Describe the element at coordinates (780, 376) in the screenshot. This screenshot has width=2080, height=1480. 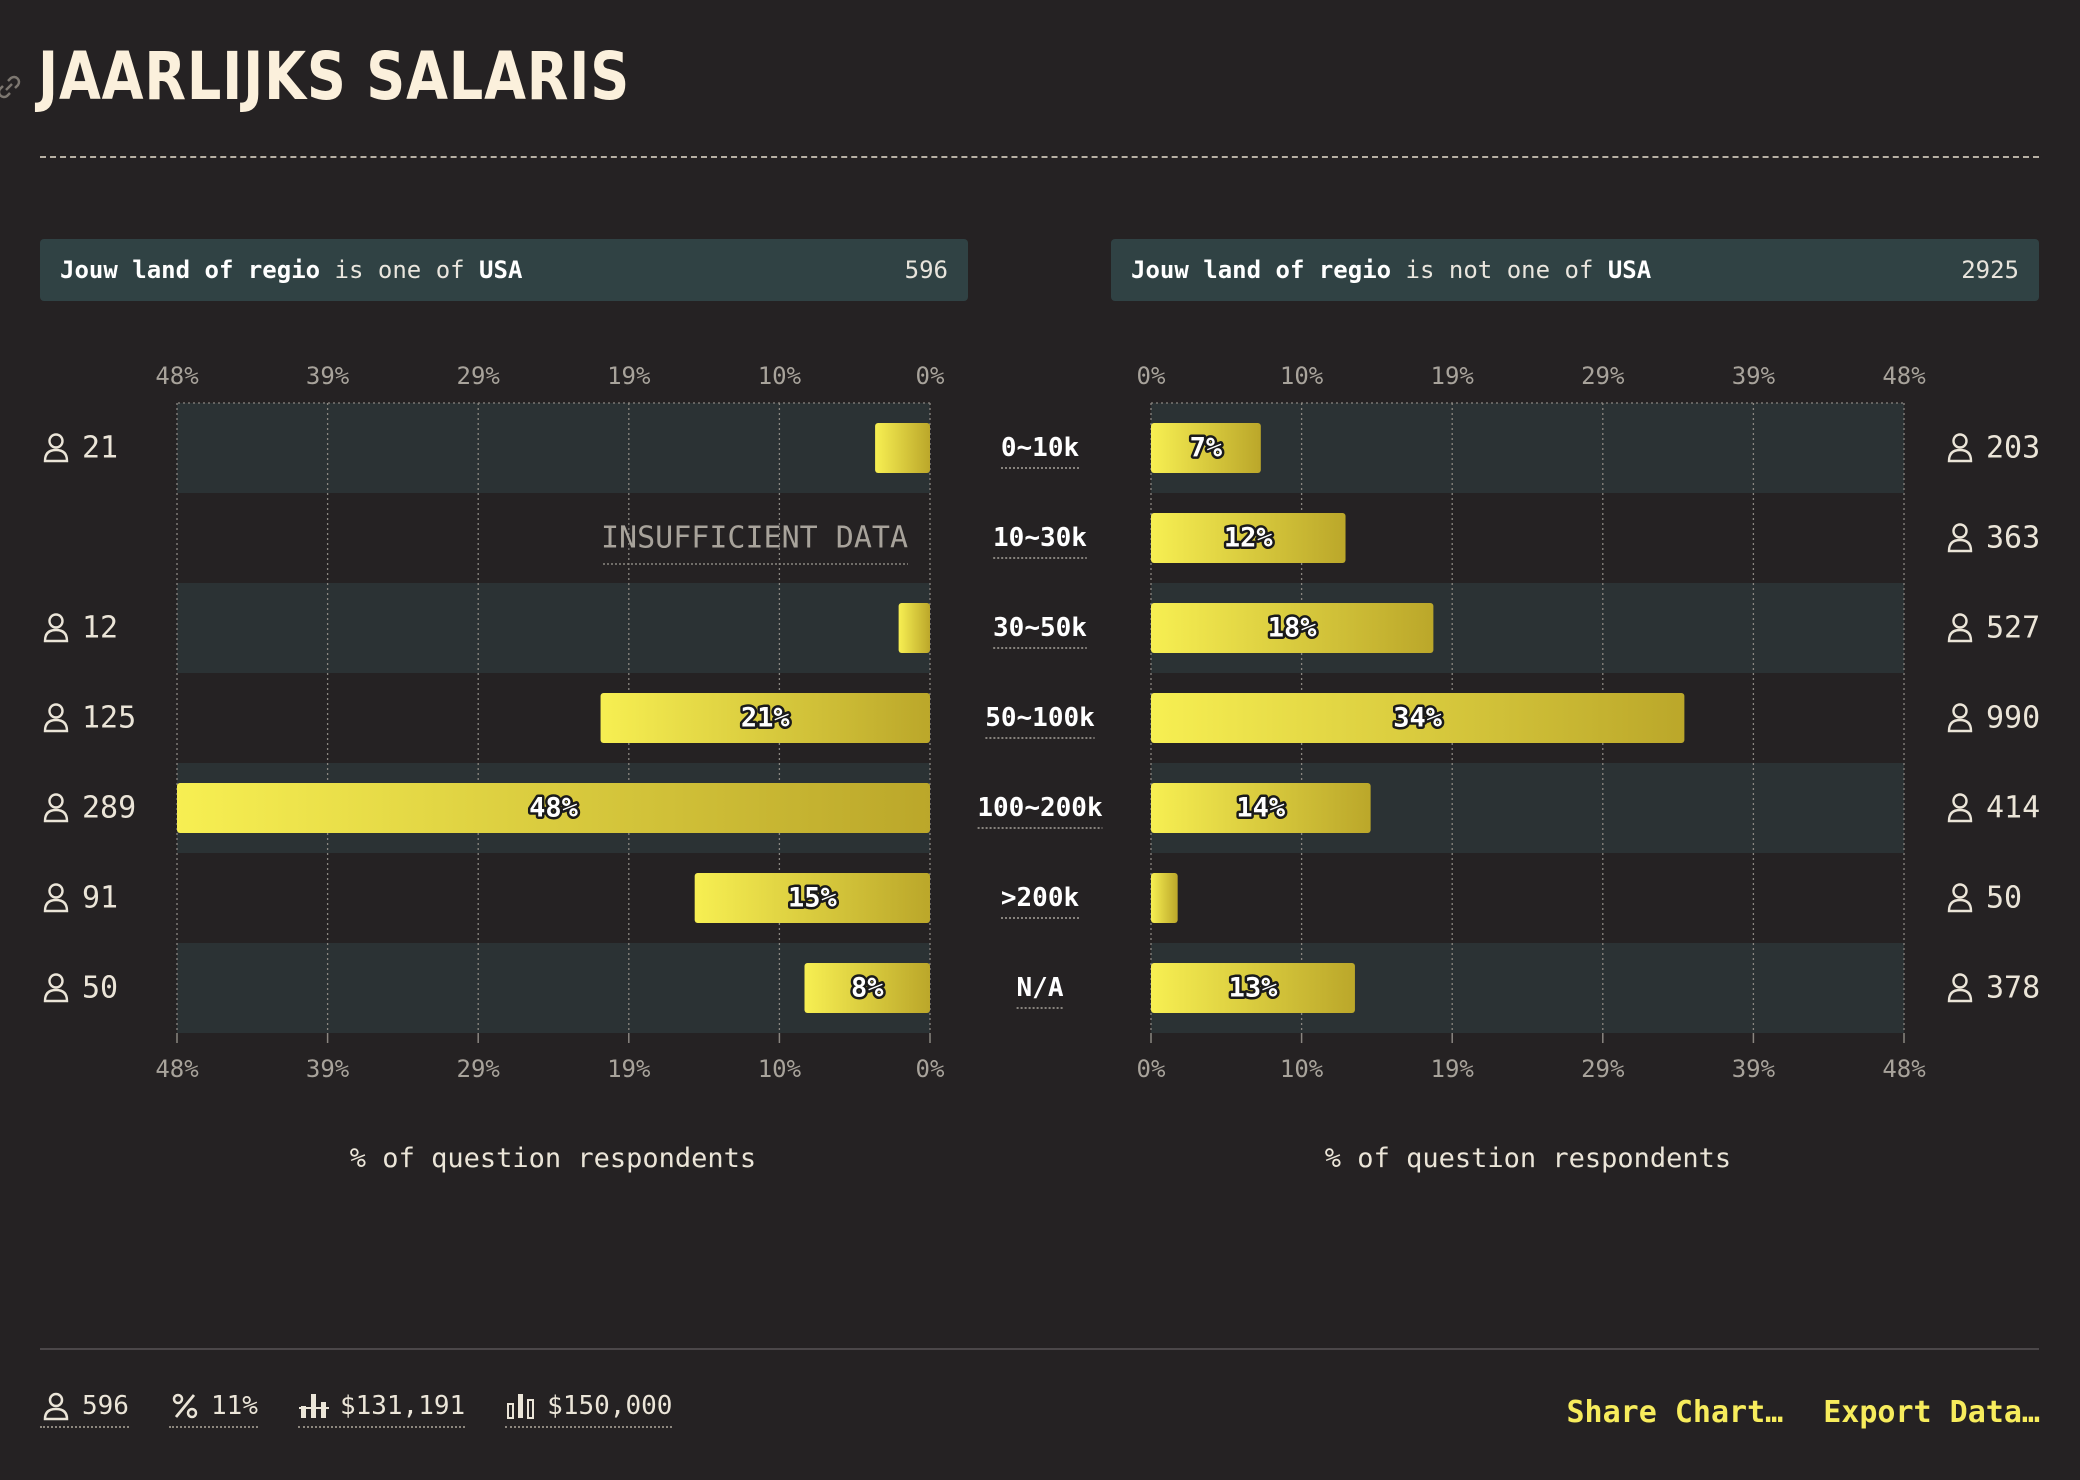
I see `left-tick-label-top: 10%` at that location.